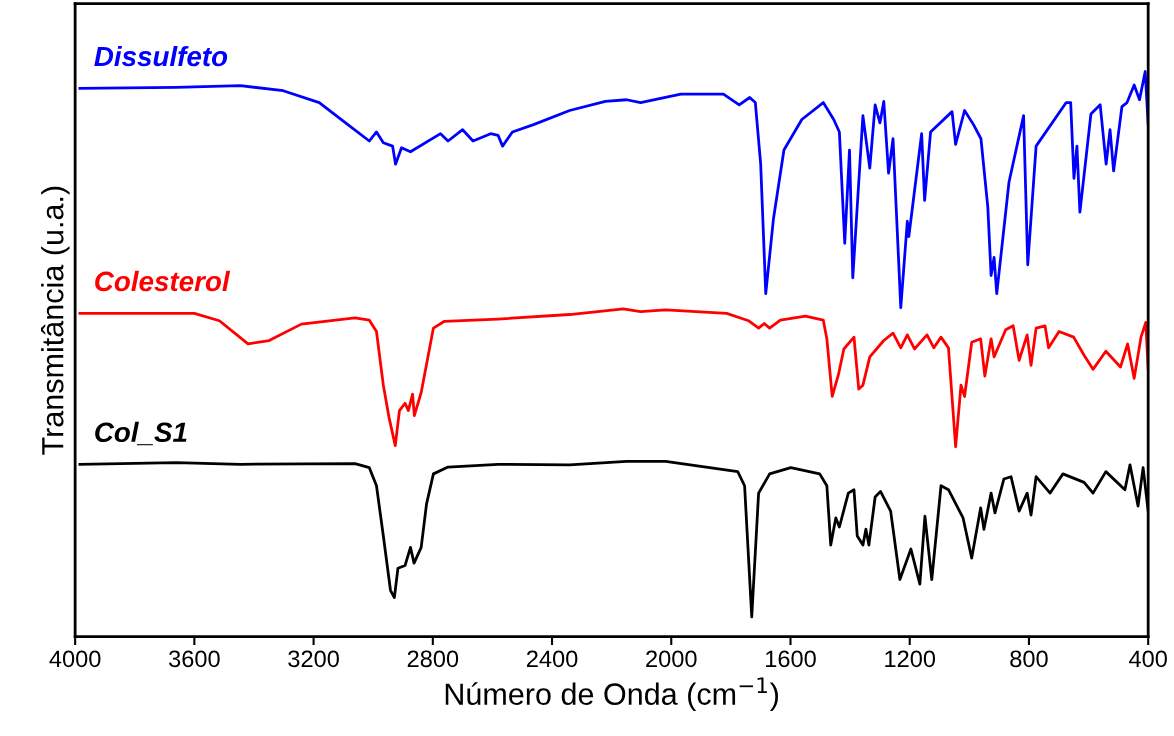 This screenshot has height=736, width=1174. Describe the element at coordinates (194, 659) in the screenshot. I see `x-tick-label: 3600` at that location.